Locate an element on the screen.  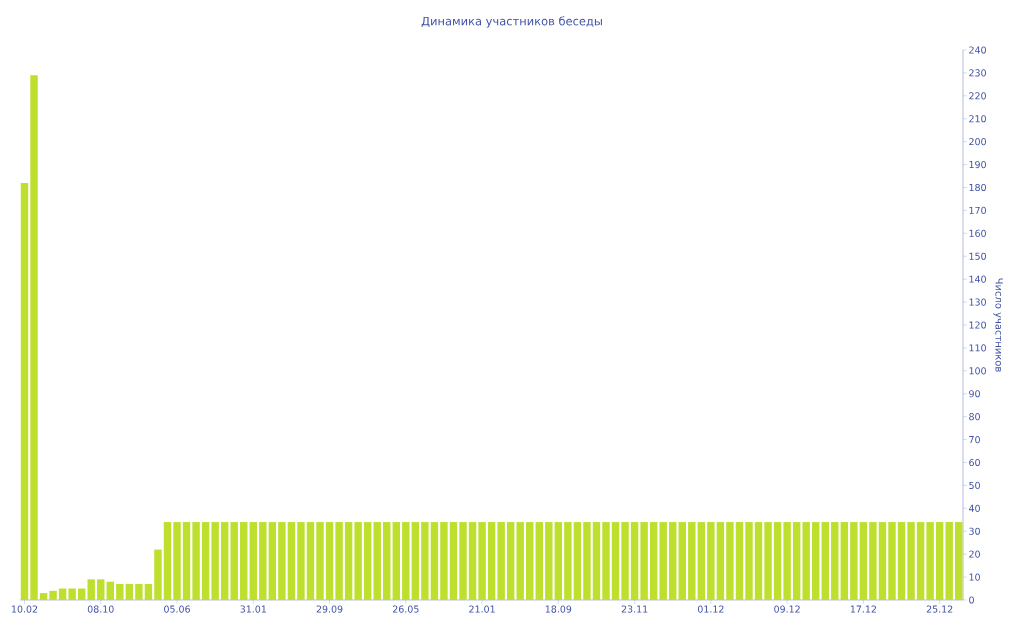
y-tick-label: 110 is located at coordinates (977, 348).